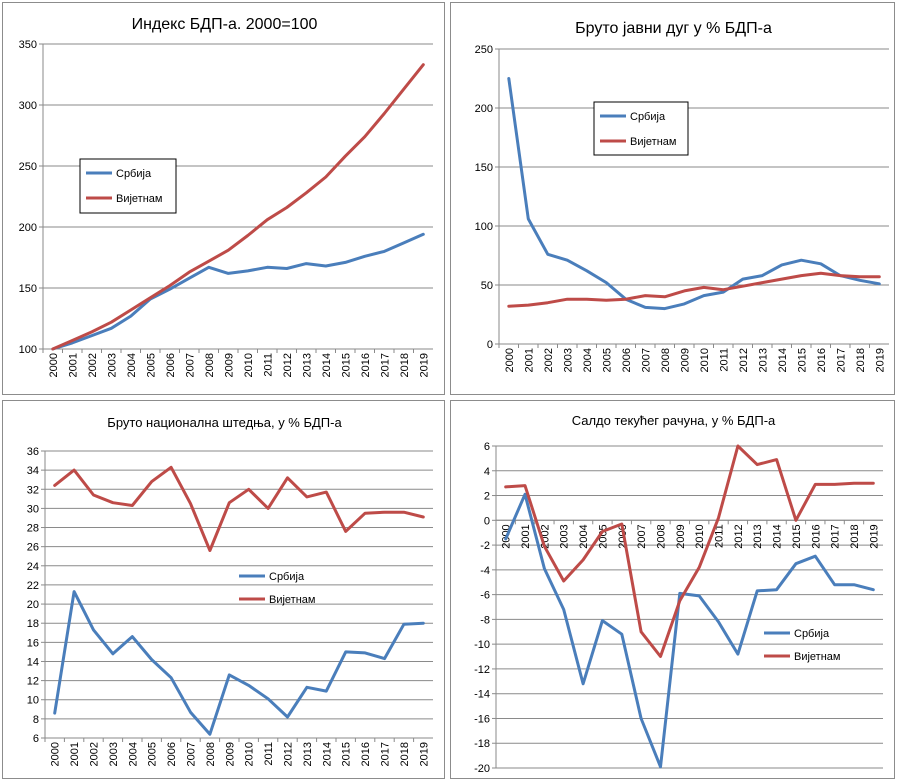 Image resolution: width=897 pixels, height=781 pixels. I want to click on chart-title: Бруто јавни дуг у % БДП-а, so click(673, 28).